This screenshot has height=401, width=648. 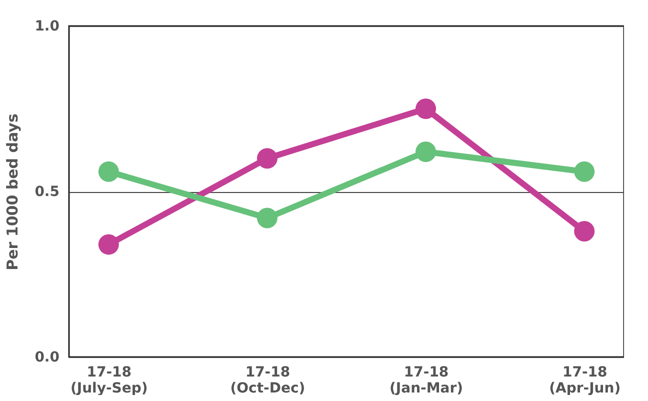 I want to click on x-tick-label: 17-18 (Jan-Mar), so click(x=427, y=380).